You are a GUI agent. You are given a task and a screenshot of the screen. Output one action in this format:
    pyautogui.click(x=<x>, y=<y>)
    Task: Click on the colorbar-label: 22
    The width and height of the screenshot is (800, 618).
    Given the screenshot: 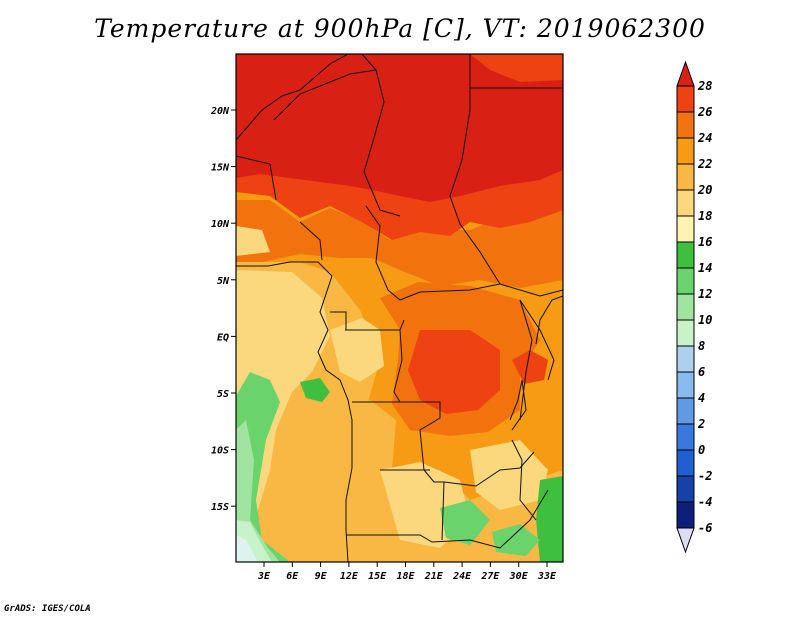 What is the action you would take?
    pyautogui.click(x=704, y=164)
    